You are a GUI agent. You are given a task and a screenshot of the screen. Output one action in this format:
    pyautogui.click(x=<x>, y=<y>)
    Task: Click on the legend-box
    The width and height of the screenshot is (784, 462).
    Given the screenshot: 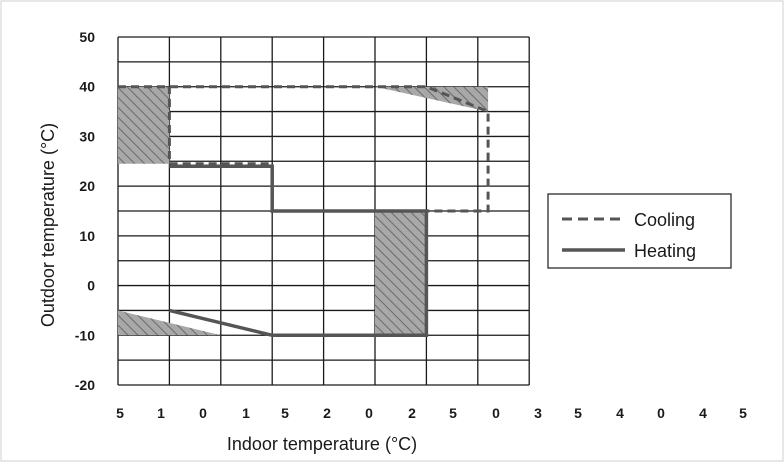 What is the action you would take?
    pyautogui.click(x=639, y=231)
    